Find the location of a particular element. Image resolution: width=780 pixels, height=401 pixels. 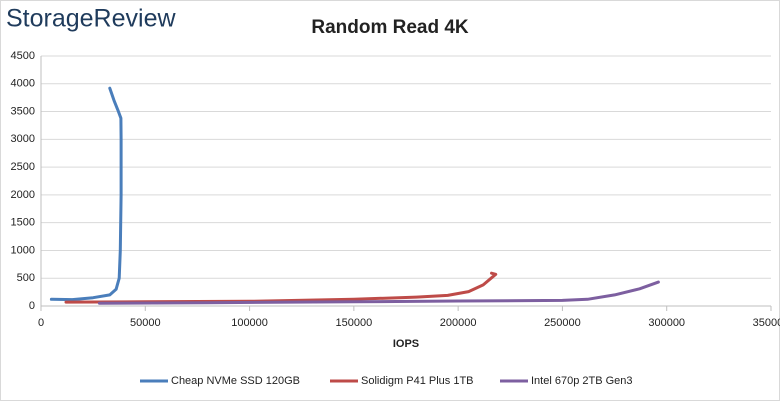

x-tick-label: 250000 is located at coordinates (562, 323).